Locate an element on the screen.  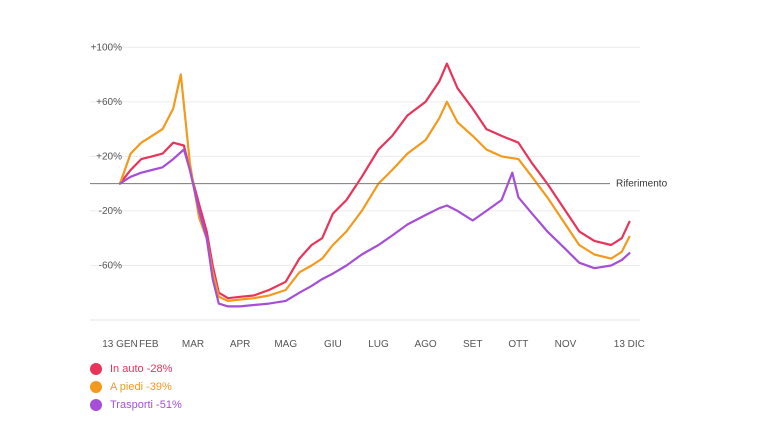
x-tick-label-10: NOV is located at coordinates (566, 344).